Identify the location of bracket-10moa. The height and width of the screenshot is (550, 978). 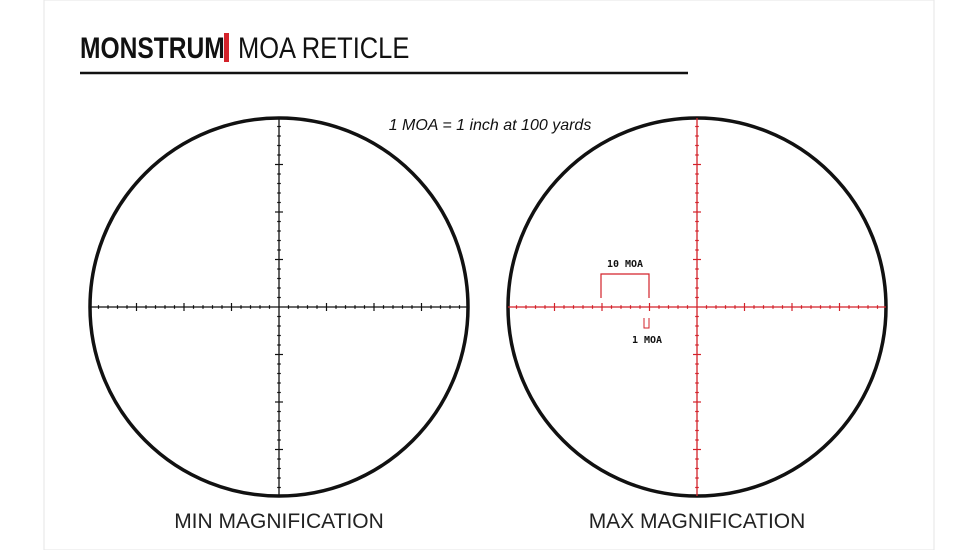
(625, 285).